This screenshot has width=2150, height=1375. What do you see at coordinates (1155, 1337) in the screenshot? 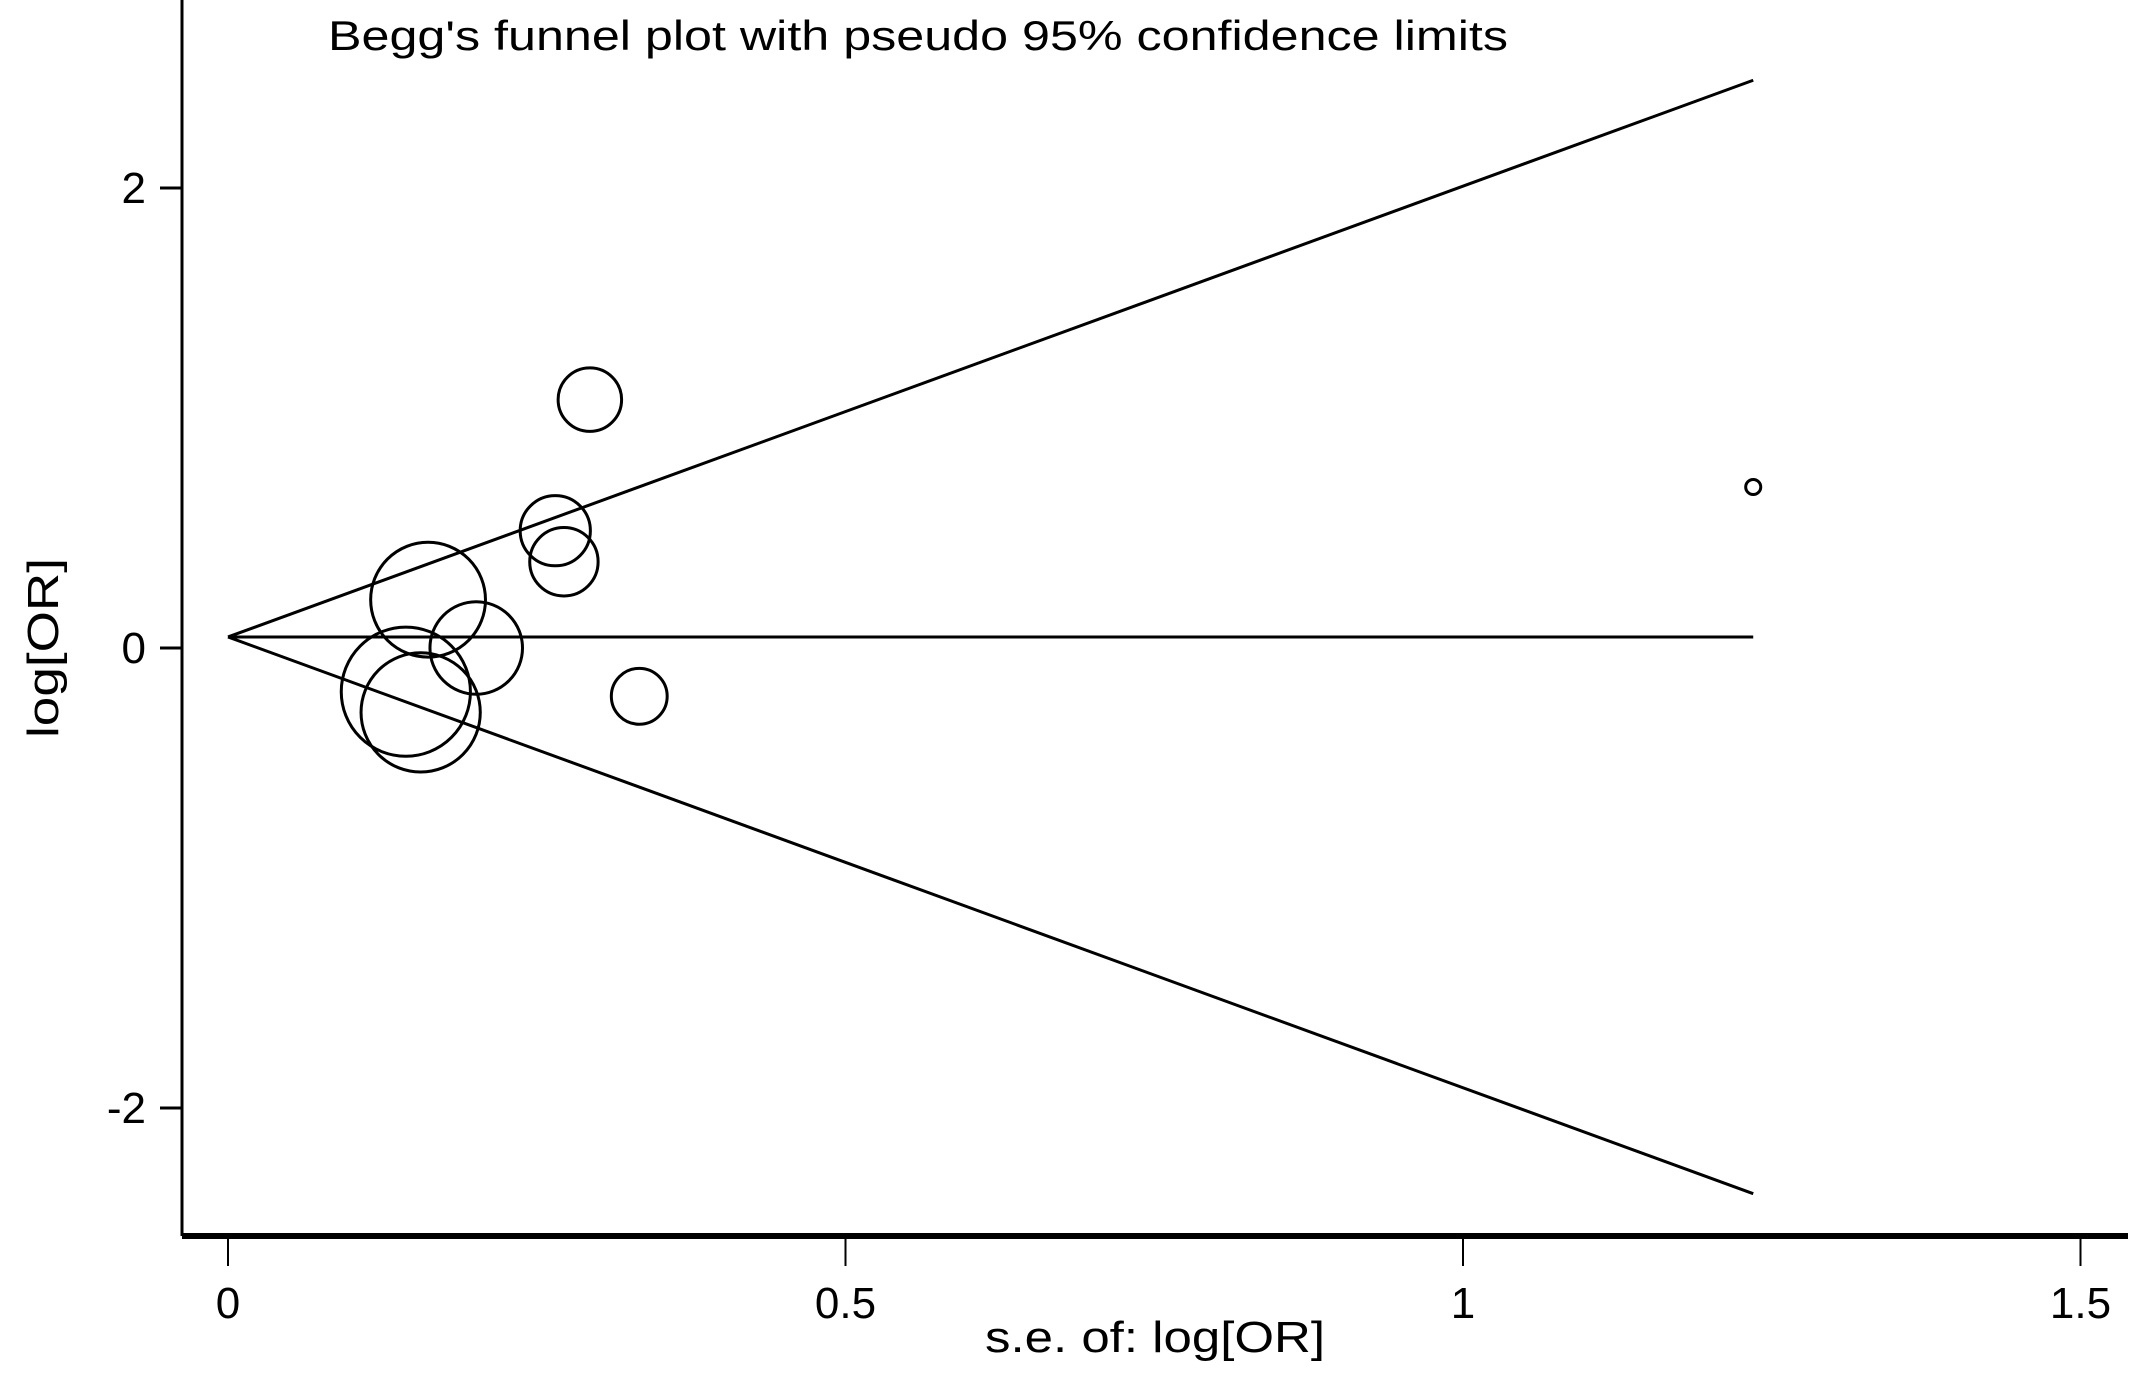
I see `x-axis-label: s.e. of: log[OR]` at bounding box center [1155, 1337].